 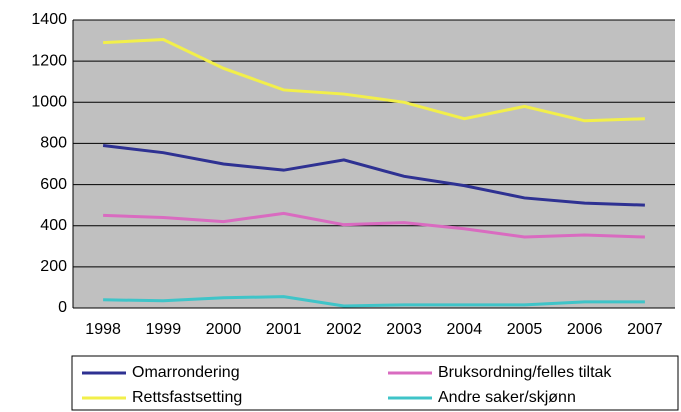 What do you see at coordinates (62, 307) in the screenshot?
I see `y-tick-label: 0` at bounding box center [62, 307].